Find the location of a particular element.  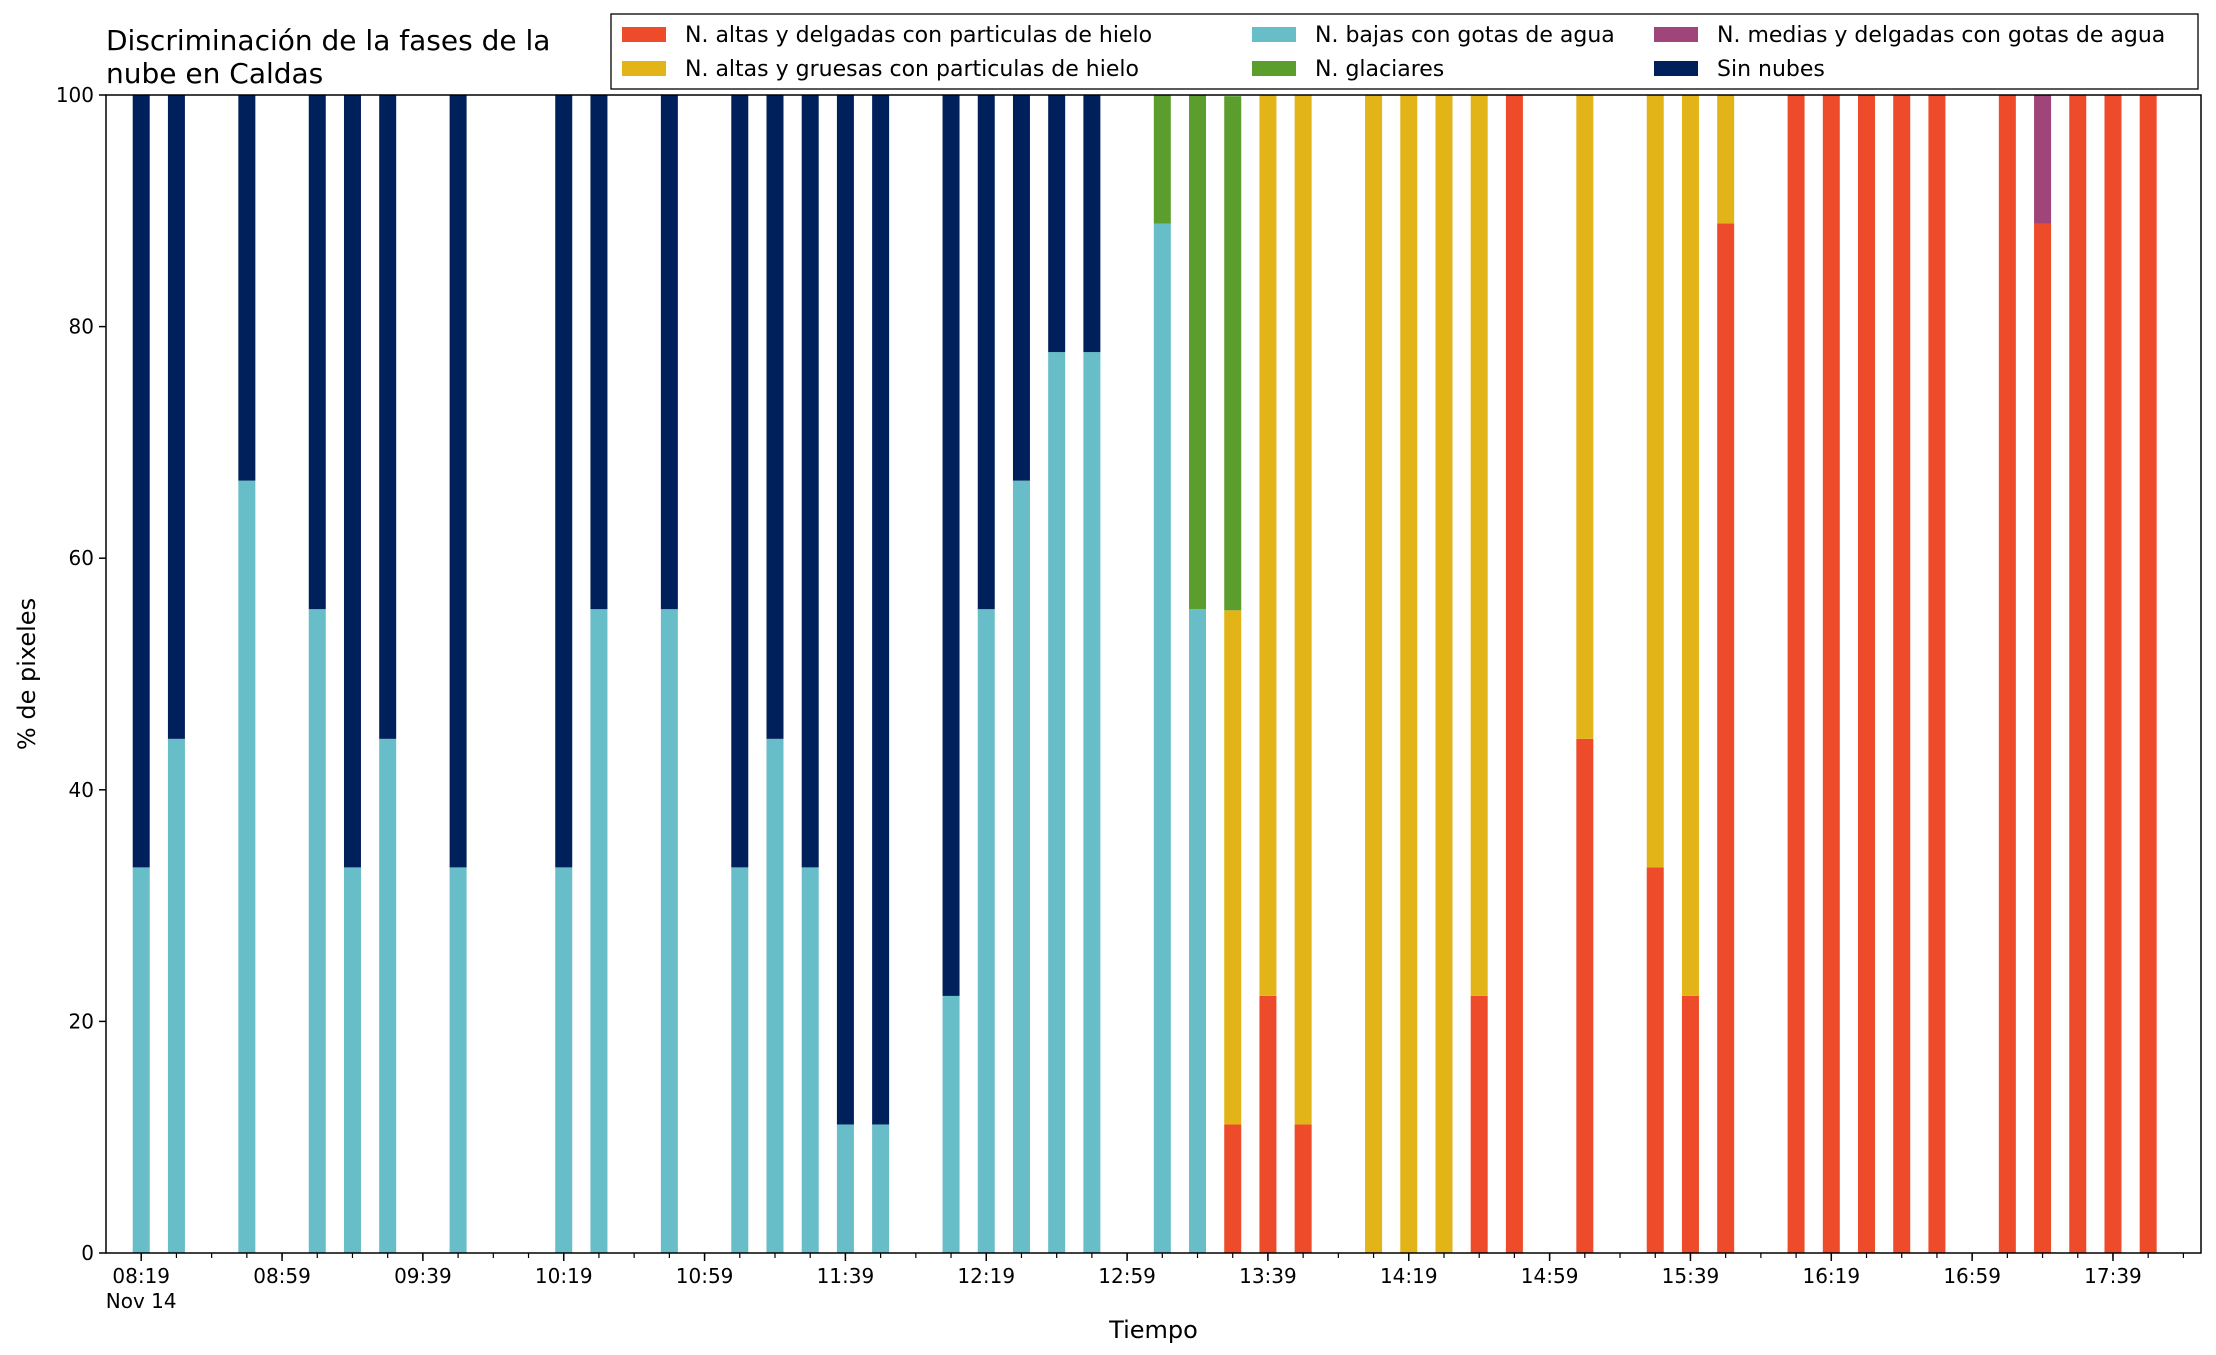

y-tick-label: 100 is located at coordinates (75, 95).